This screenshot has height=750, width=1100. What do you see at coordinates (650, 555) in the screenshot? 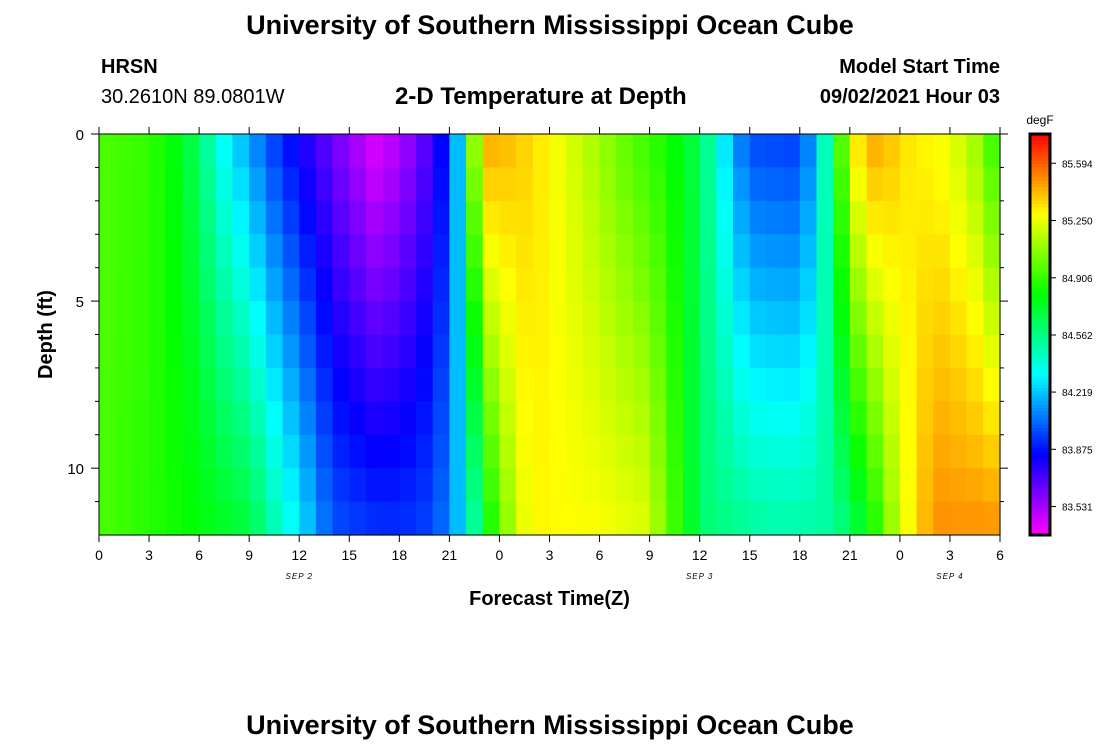
I see `x-tick-label: 9` at bounding box center [650, 555].